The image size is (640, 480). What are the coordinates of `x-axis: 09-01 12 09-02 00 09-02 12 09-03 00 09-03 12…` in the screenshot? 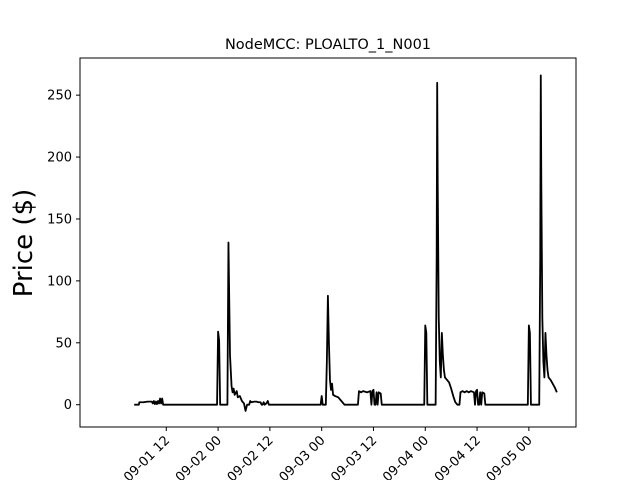 It's located at (328, 453).